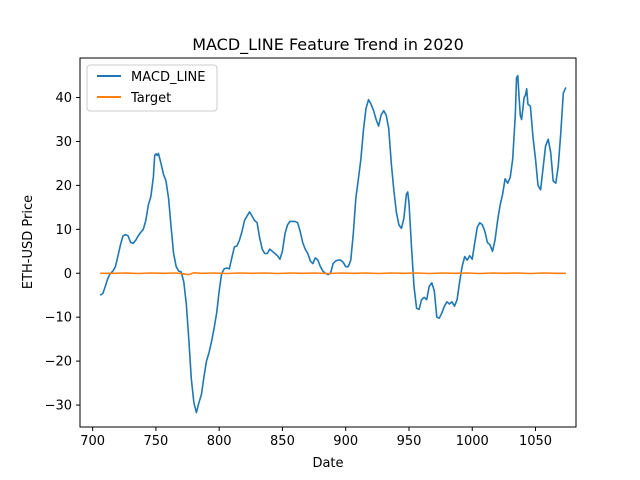 The image size is (640, 480). I want to click on y-tick-label: 20, so click(63, 186).